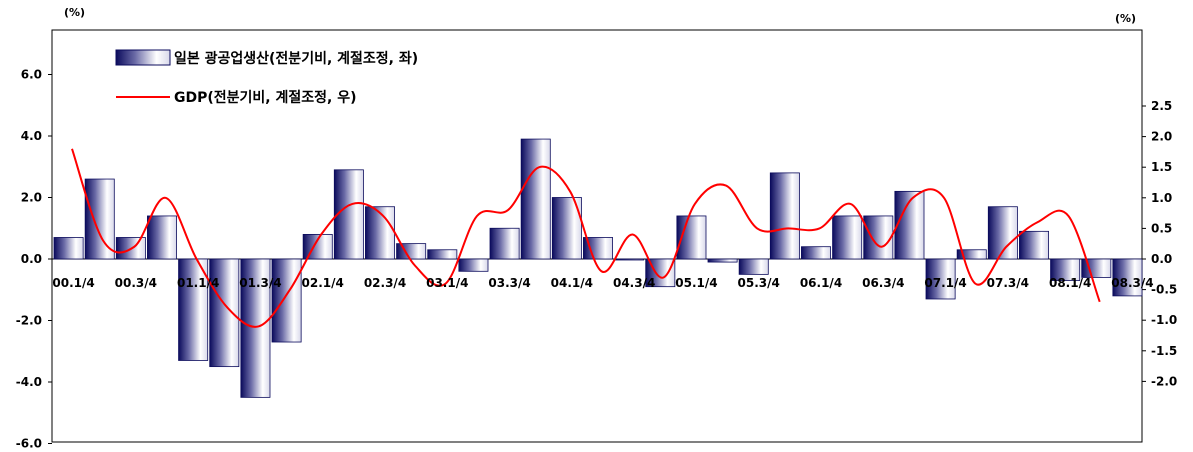  I want to click on right-tick-label: 1.0, so click(1161, 198).